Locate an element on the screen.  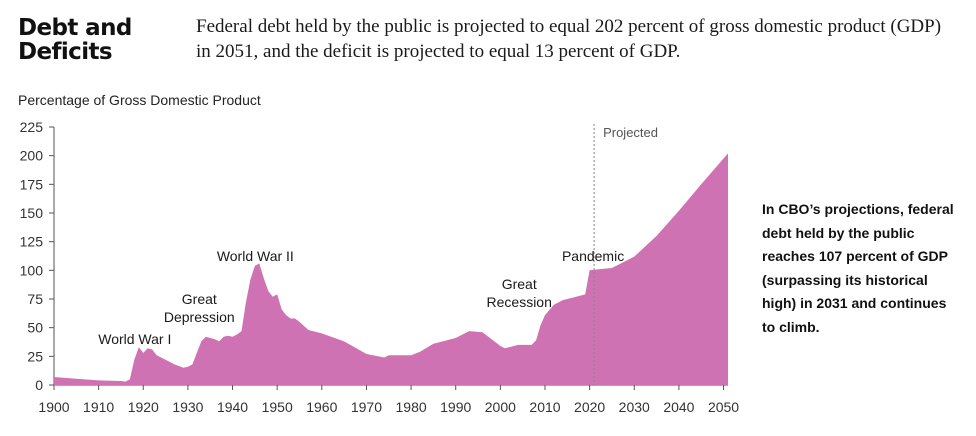
y-tick-label: 225 is located at coordinates (32, 127).